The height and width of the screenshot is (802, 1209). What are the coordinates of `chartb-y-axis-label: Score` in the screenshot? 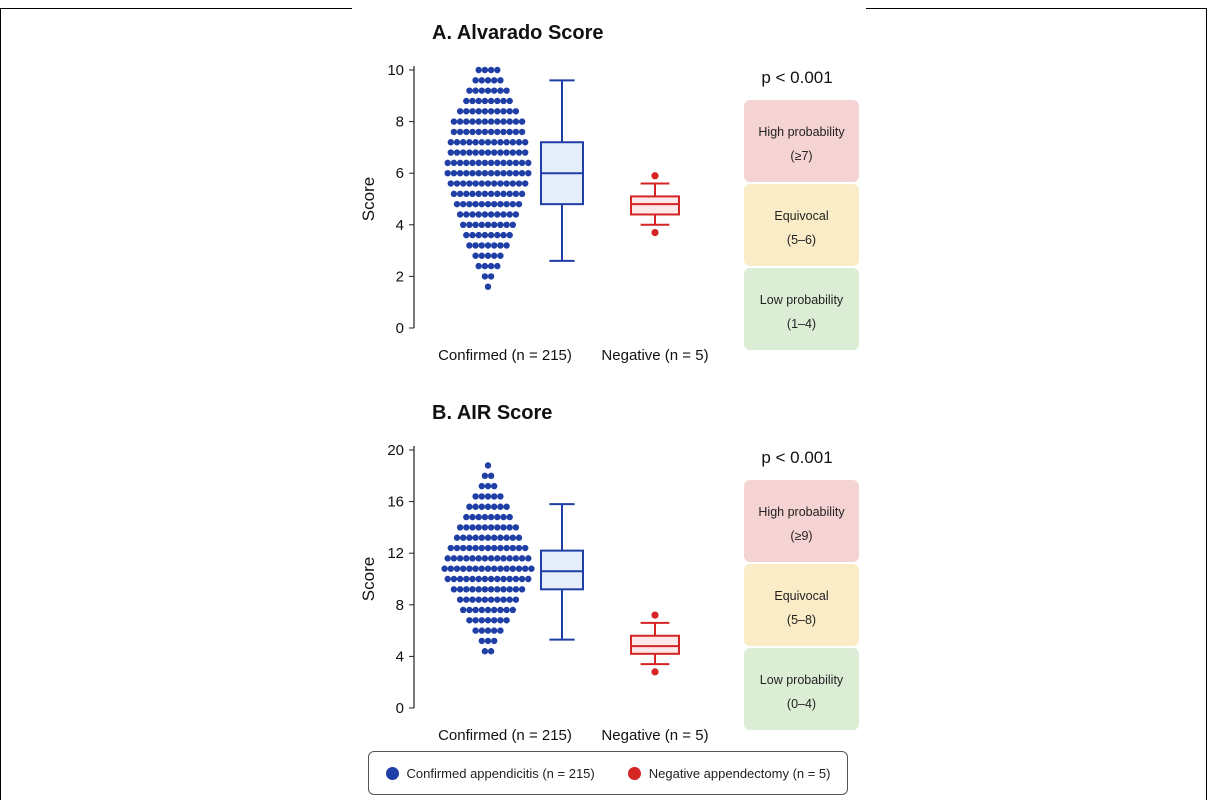 It's located at (368, 579).